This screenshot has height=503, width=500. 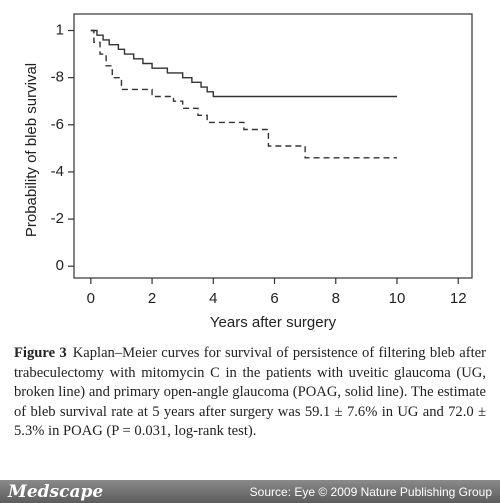 I want to click on y-tick-label: -6, so click(x=57, y=124).